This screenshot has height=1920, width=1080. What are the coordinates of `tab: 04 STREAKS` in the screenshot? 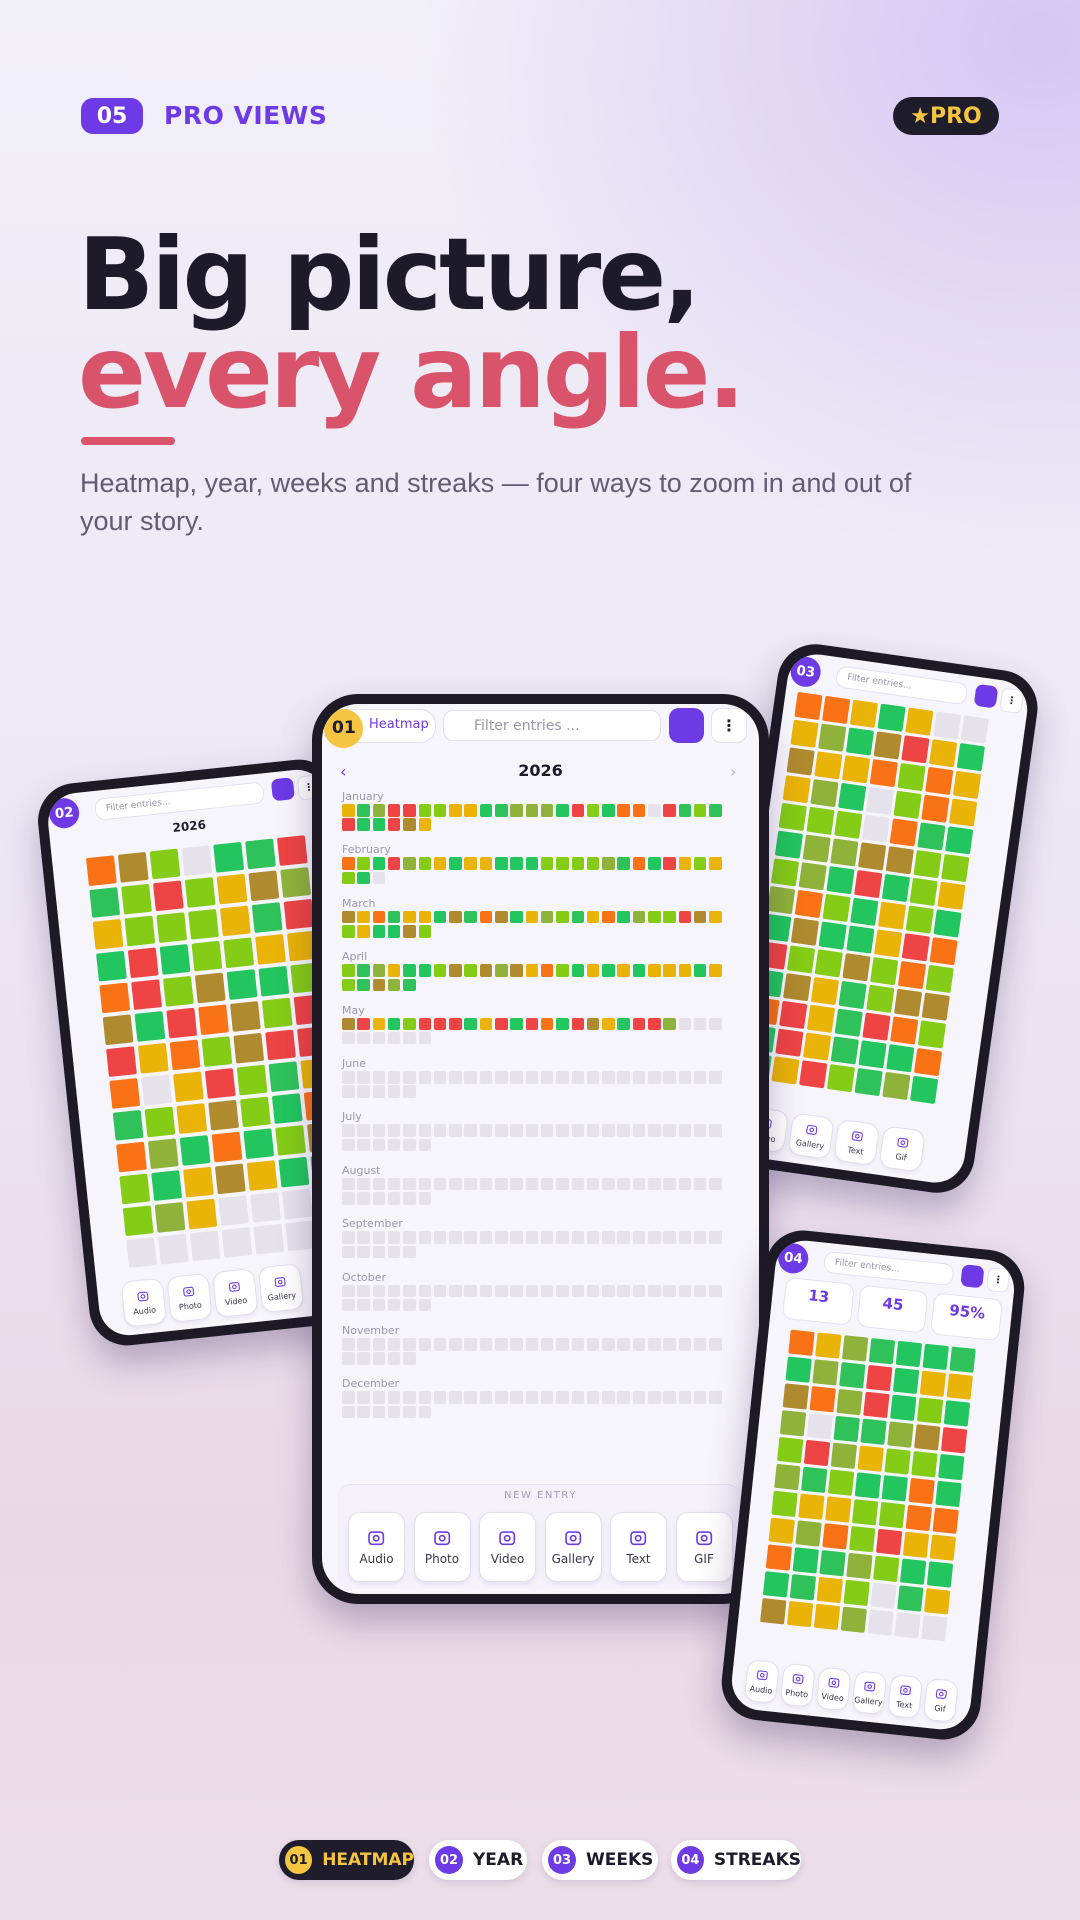 It's located at (736, 1860).